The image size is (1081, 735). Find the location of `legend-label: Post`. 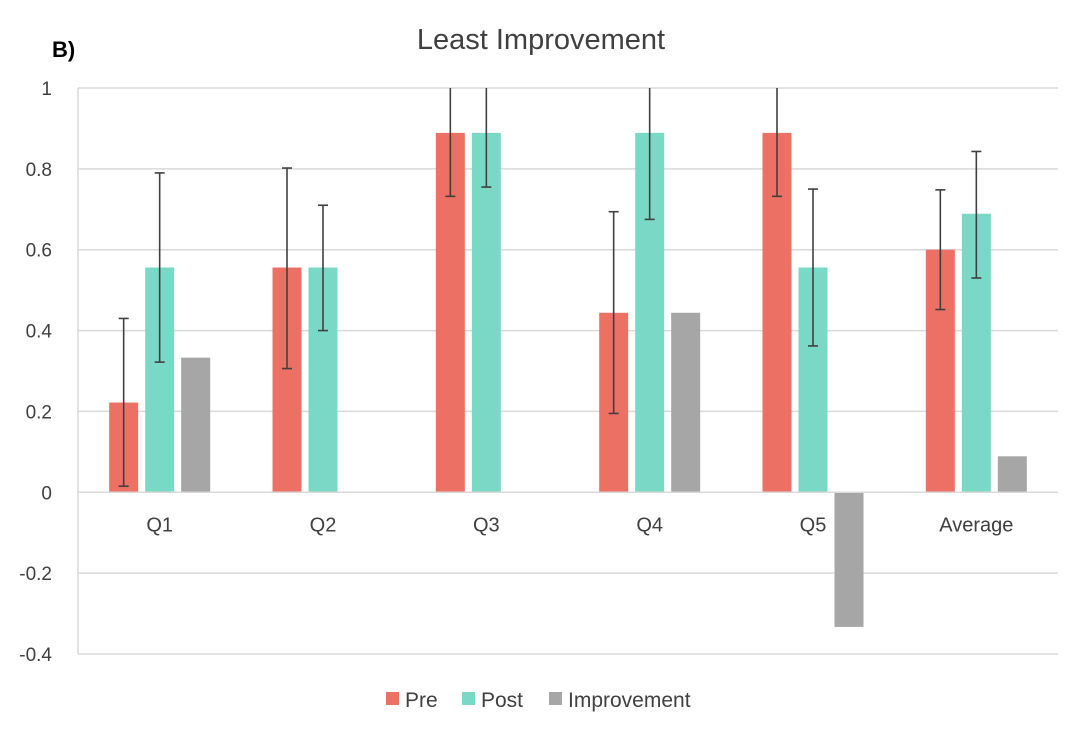

legend-label: Post is located at coordinates (502, 700).